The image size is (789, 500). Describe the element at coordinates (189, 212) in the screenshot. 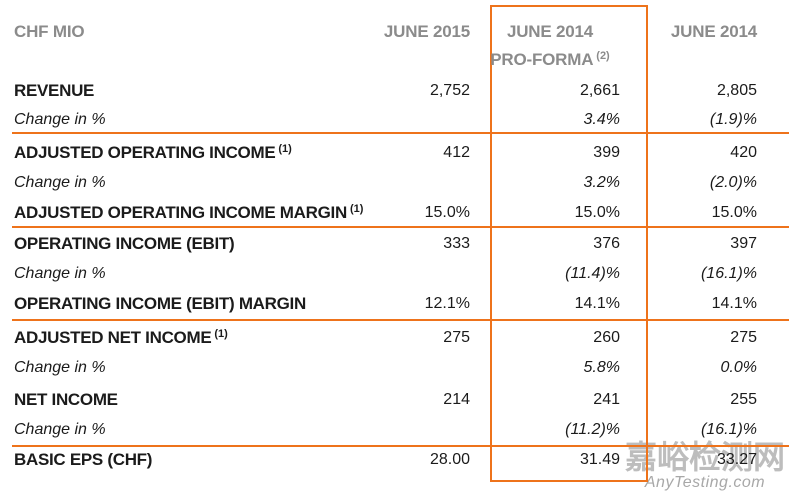

I see `row-label: ADJUSTED OPERATING INCOME MARGIN (1)` at that location.